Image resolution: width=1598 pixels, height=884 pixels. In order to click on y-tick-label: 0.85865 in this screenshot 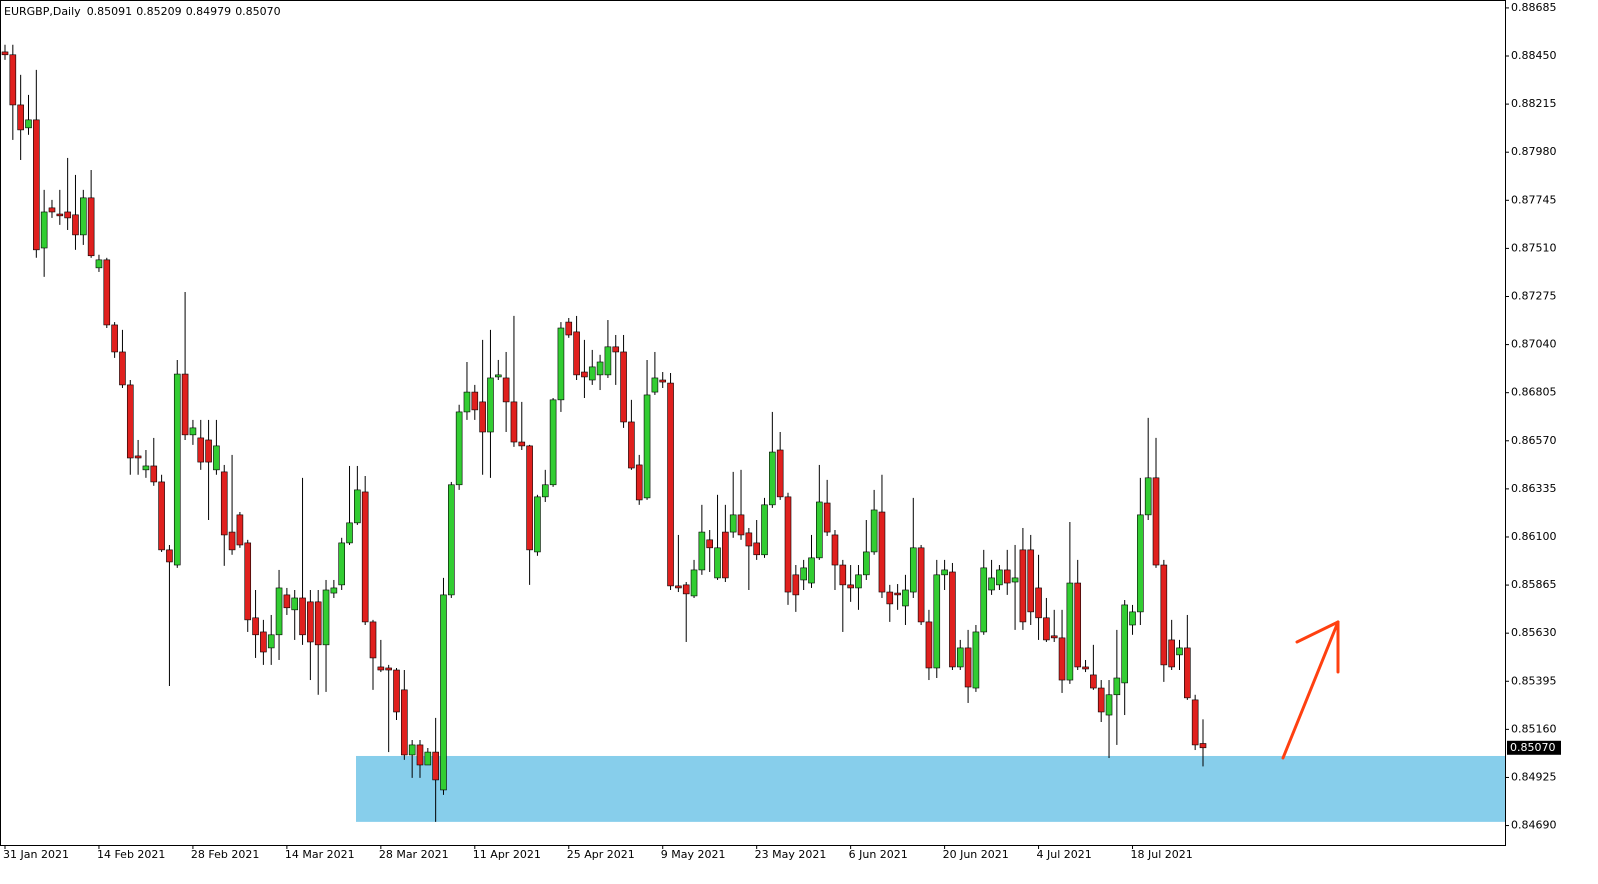, I will do `click(1534, 584)`.